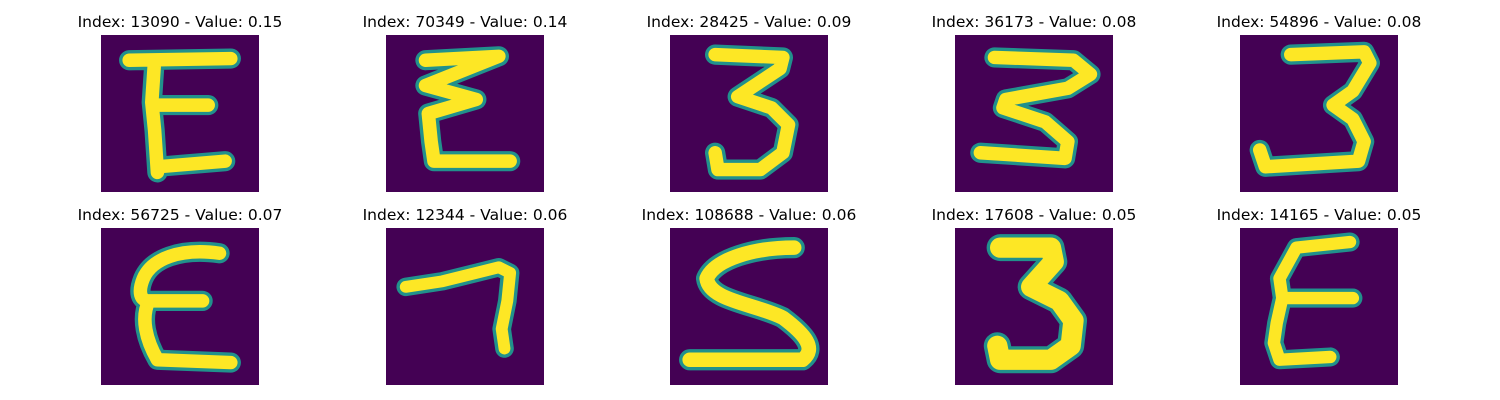 Image resolution: width=1500 pixels, height=400 pixels. Describe the element at coordinates (465, 215) in the screenshot. I see `panel-title: Index: 12344 - Value: 0.06` at that location.